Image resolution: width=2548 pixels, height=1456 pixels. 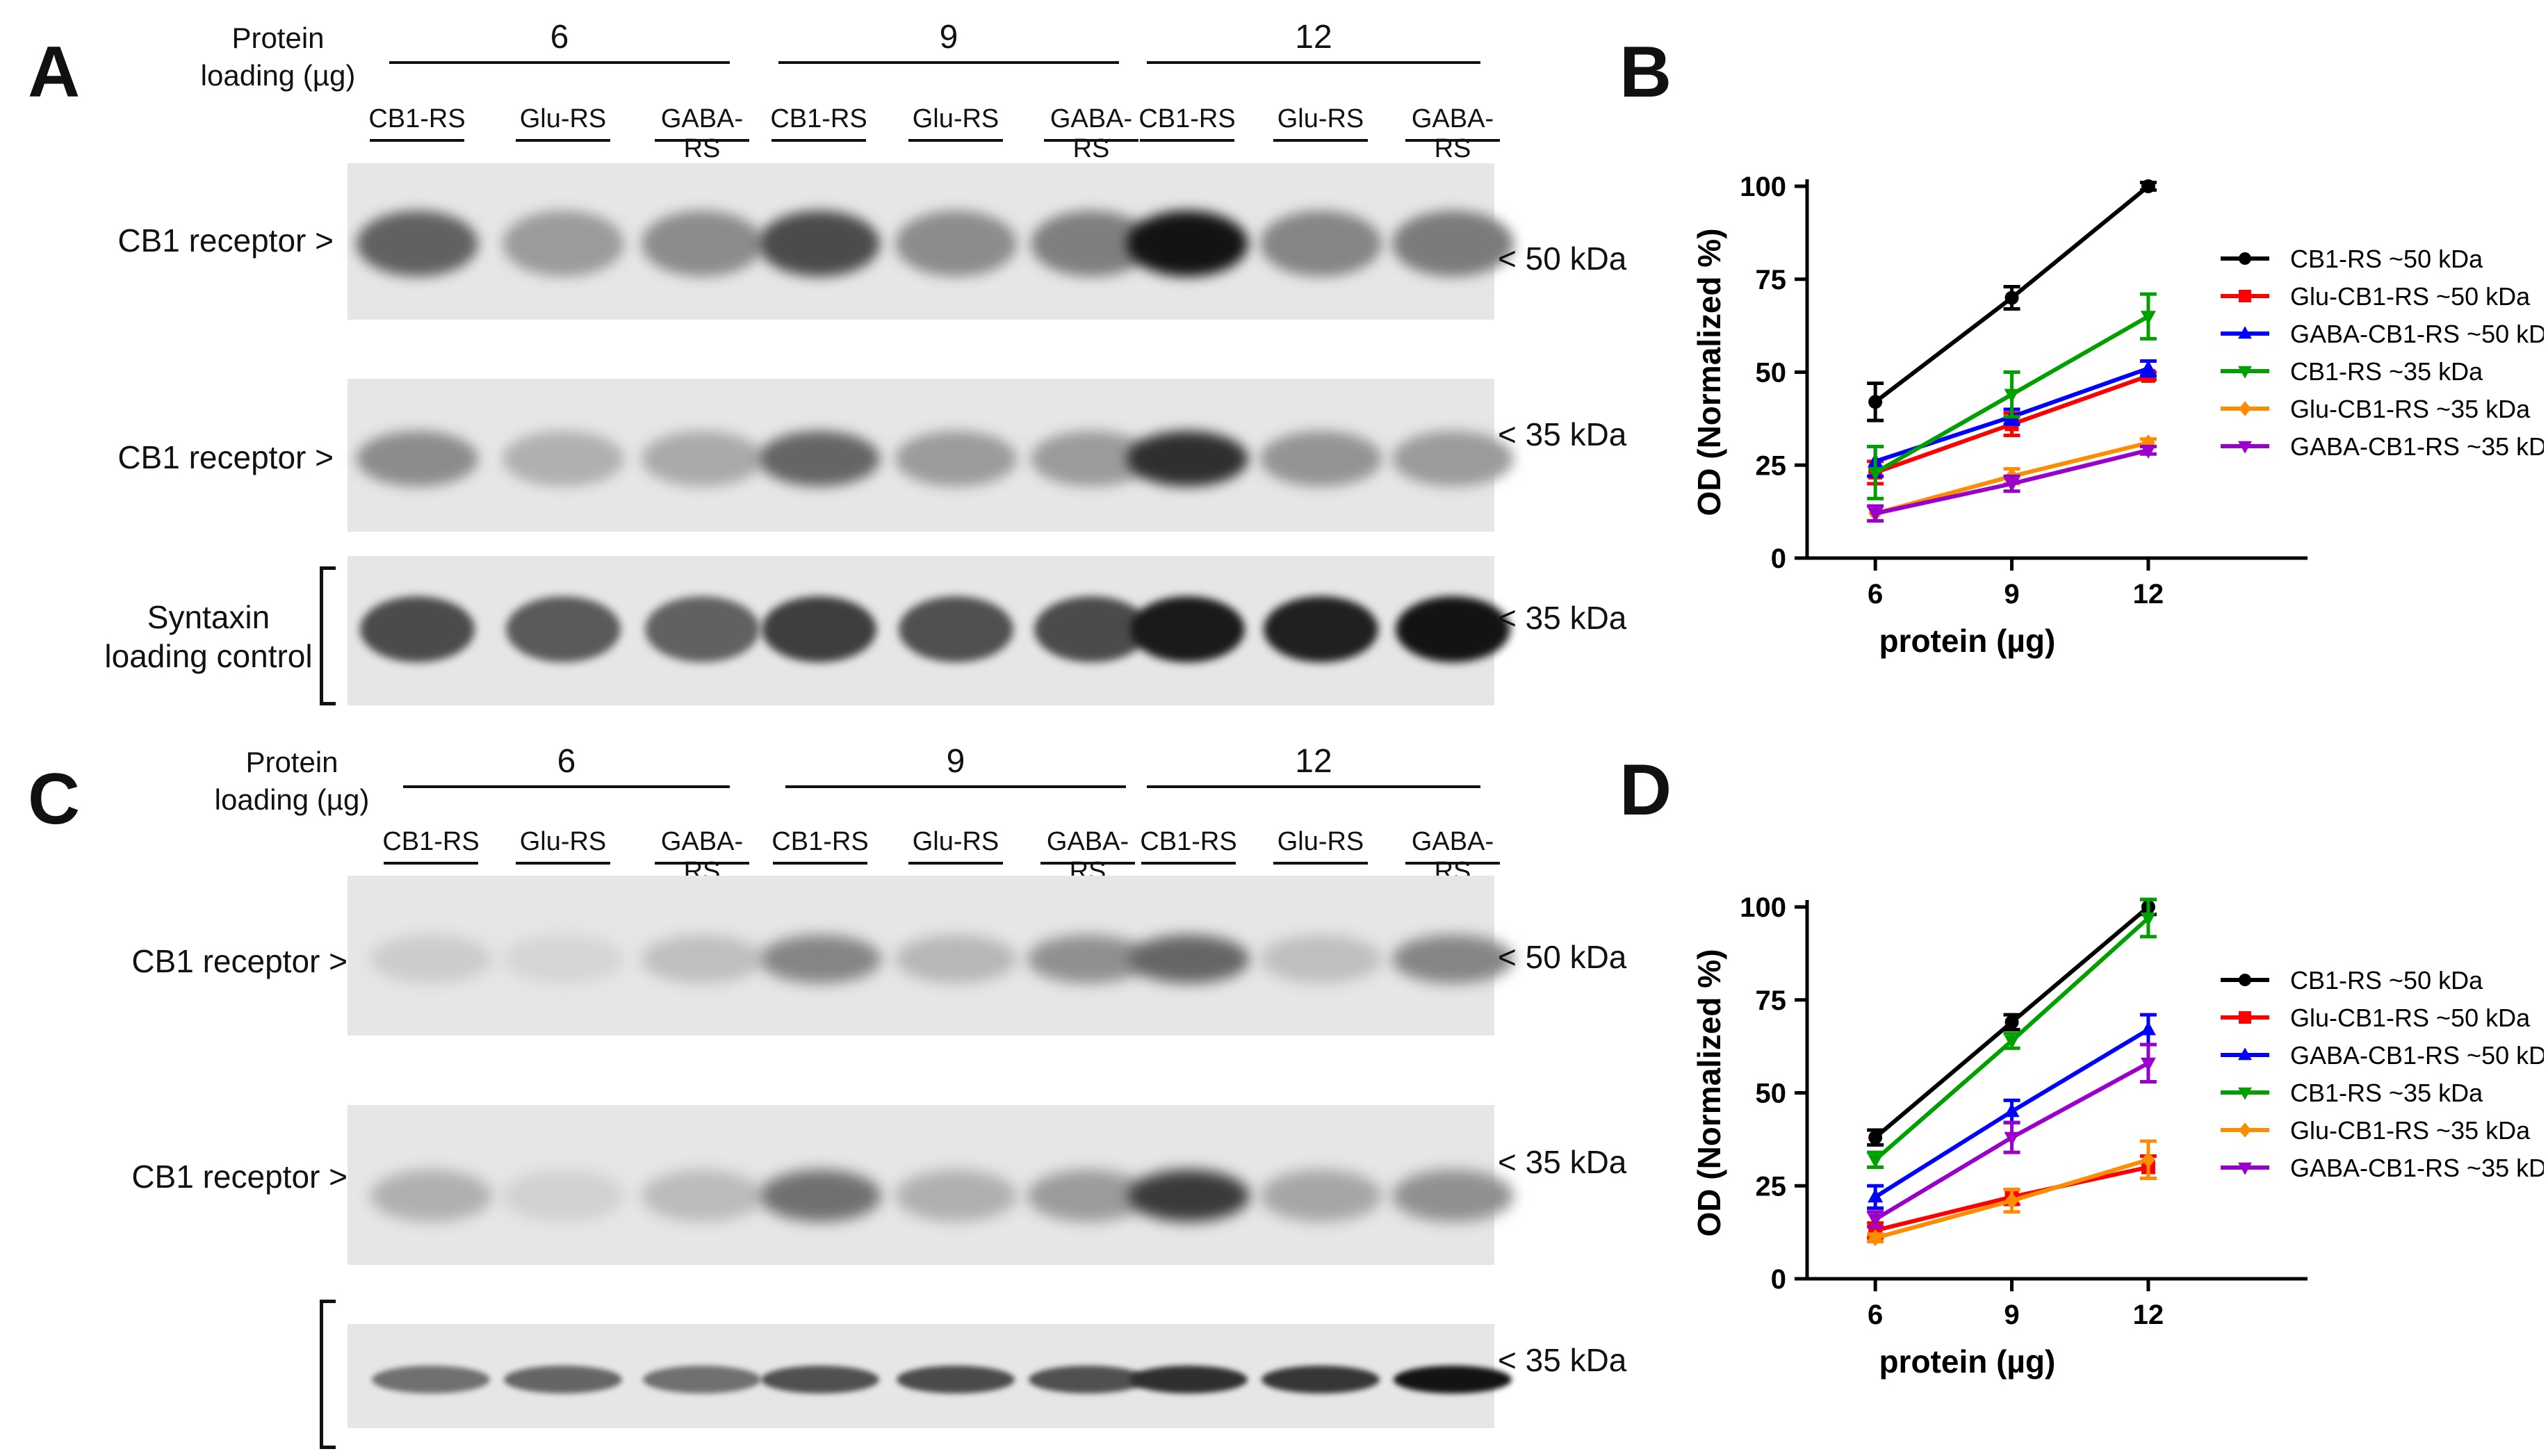 I want to click on kda-marker: < 50 kDa, so click(x=1562, y=258).